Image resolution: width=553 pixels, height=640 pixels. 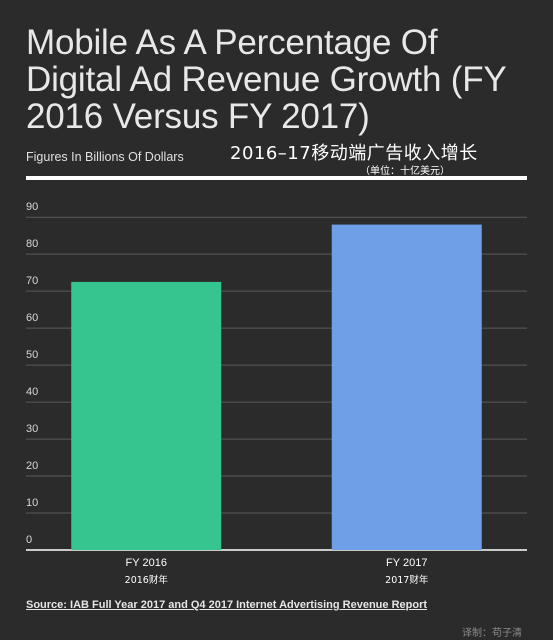 I want to click on y-tick-label-0: 0, so click(x=29, y=540).